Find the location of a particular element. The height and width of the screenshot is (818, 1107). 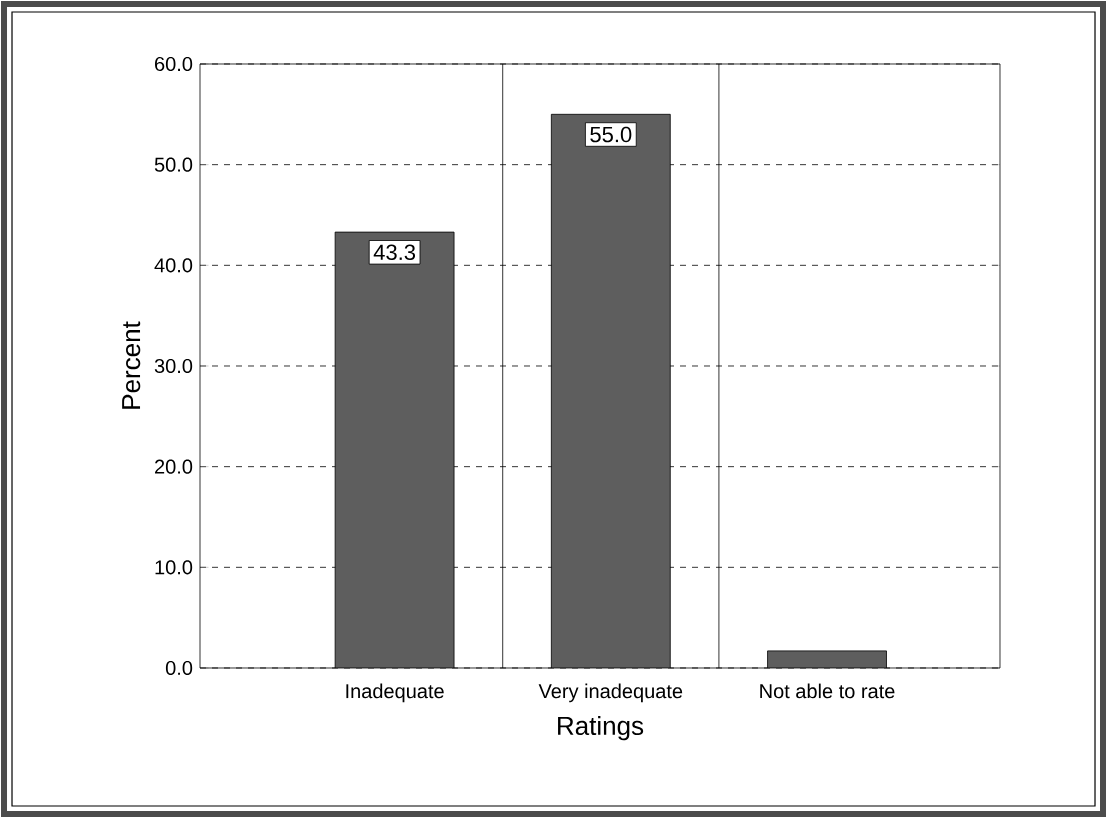

x-tick-label: Not able to rate is located at coordinates (827, 691).